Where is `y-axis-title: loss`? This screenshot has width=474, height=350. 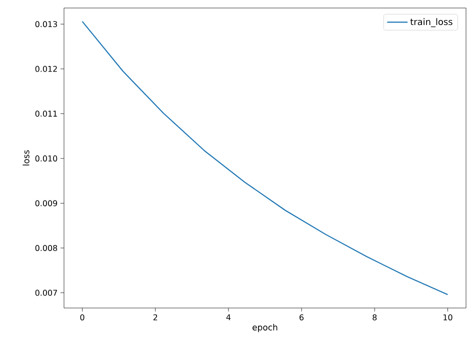
y-axis-title: loss is located at coordinates (26, 158).